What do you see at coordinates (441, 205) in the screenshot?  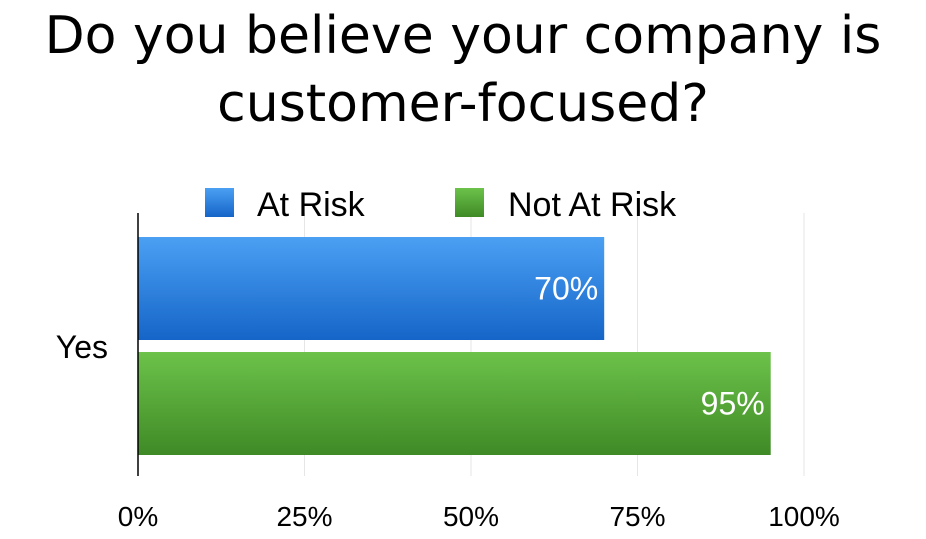 I see `legend: At Risk Not At Risk` at bounding box center [441, 205].